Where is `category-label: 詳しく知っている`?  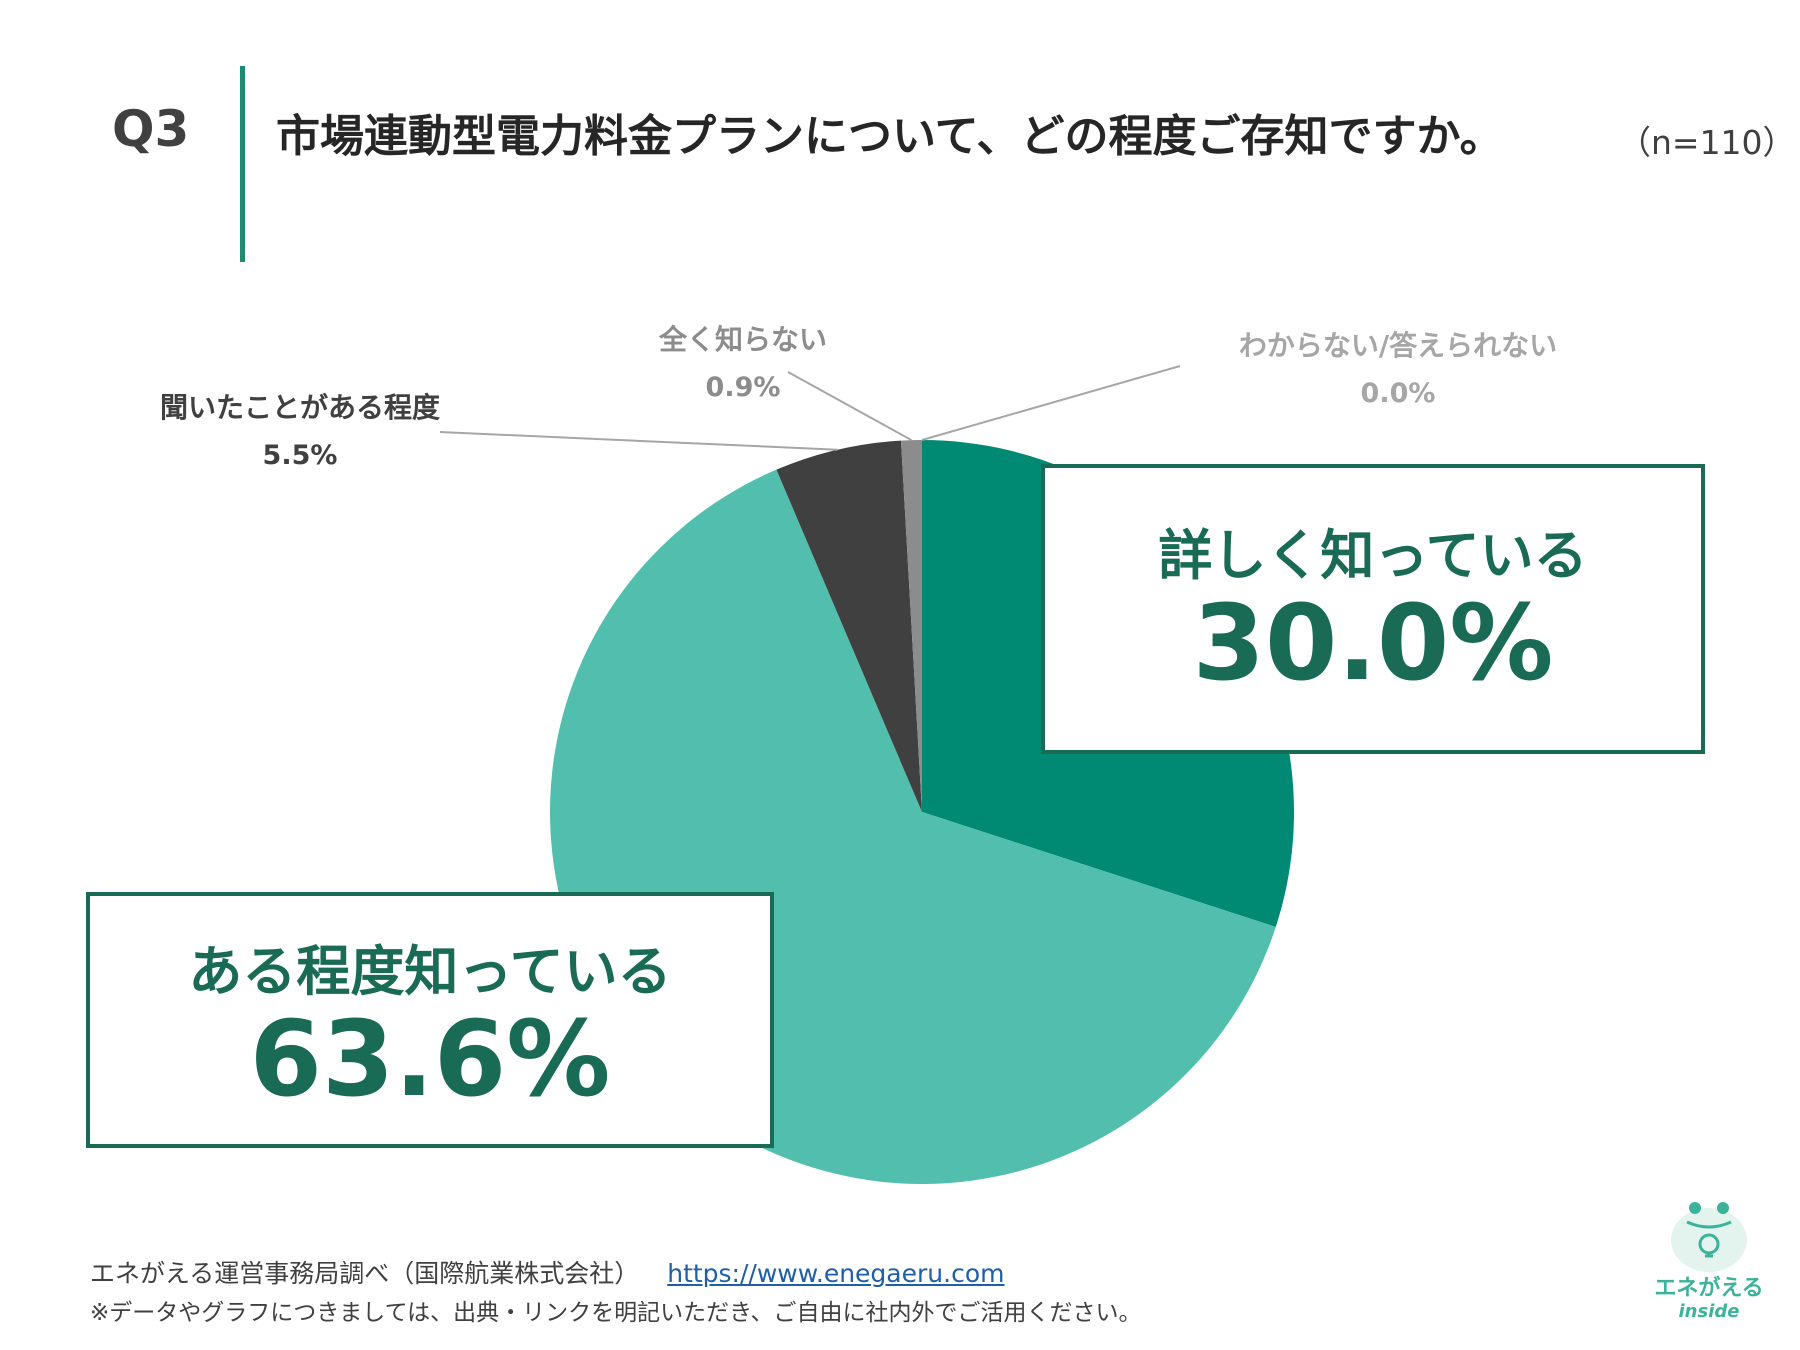 category-label: 詳しく知っている is located at coordinates (1373, 555).